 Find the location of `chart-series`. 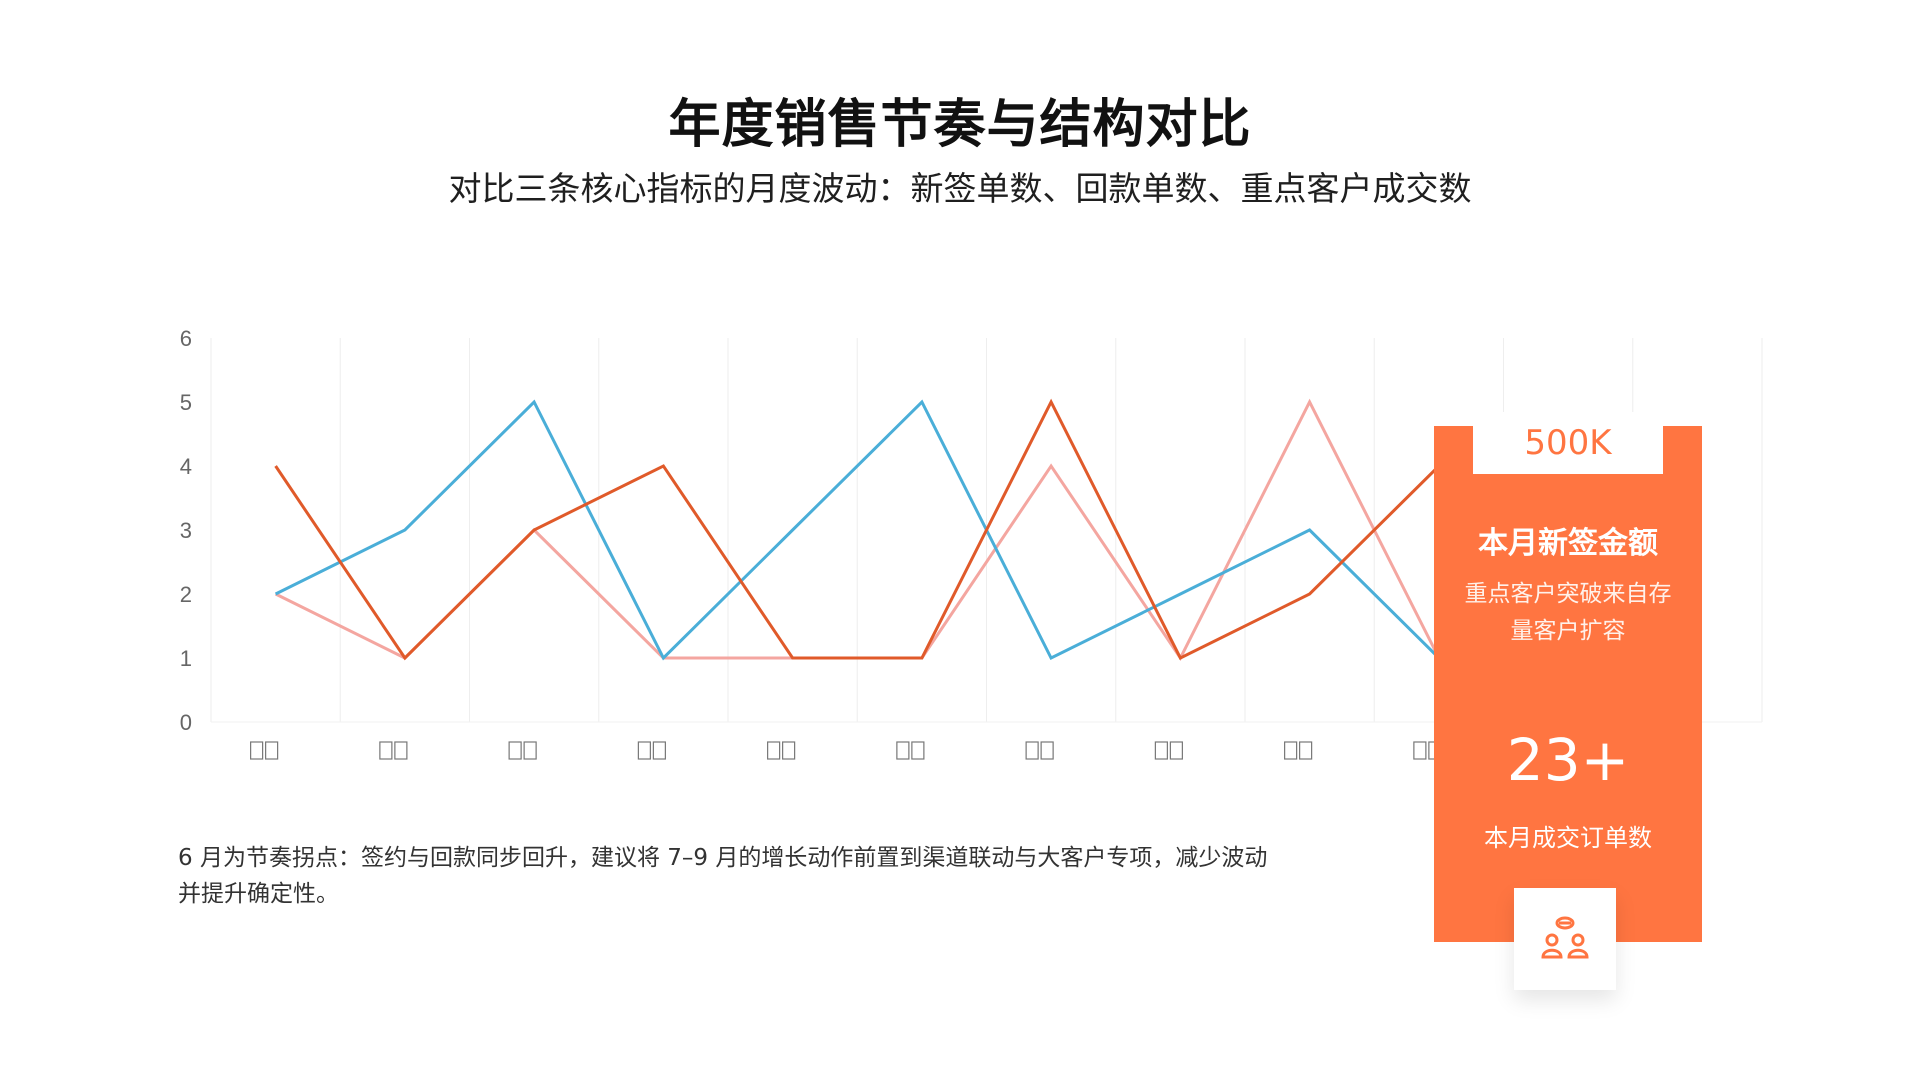

chart-series is located at coordinates (857, 529).